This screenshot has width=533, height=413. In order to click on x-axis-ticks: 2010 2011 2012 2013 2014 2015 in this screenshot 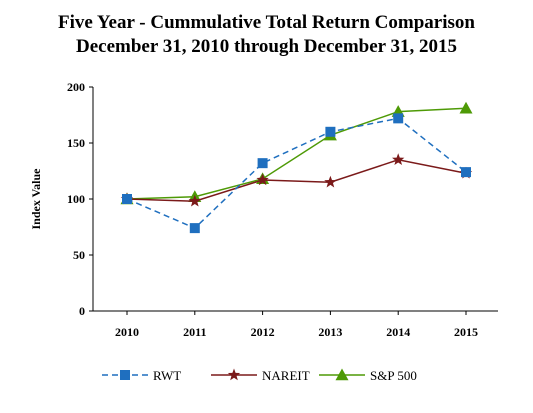, I will do `click(296, 325)`.